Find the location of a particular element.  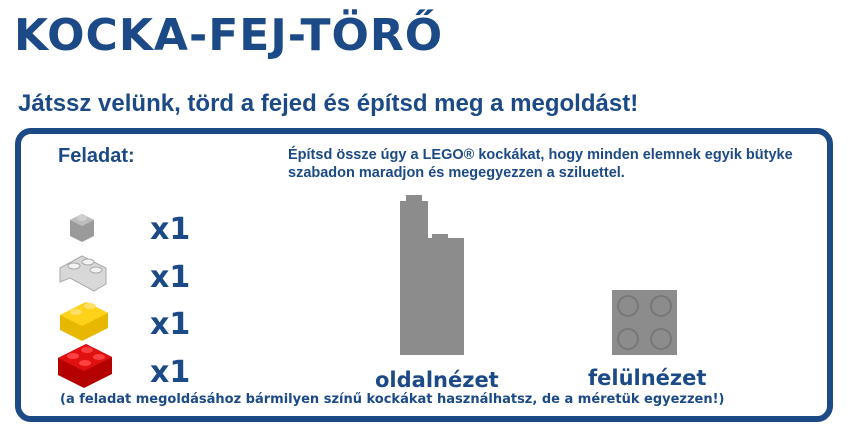

brick-2x2-red is located at coordinates (85, 366).